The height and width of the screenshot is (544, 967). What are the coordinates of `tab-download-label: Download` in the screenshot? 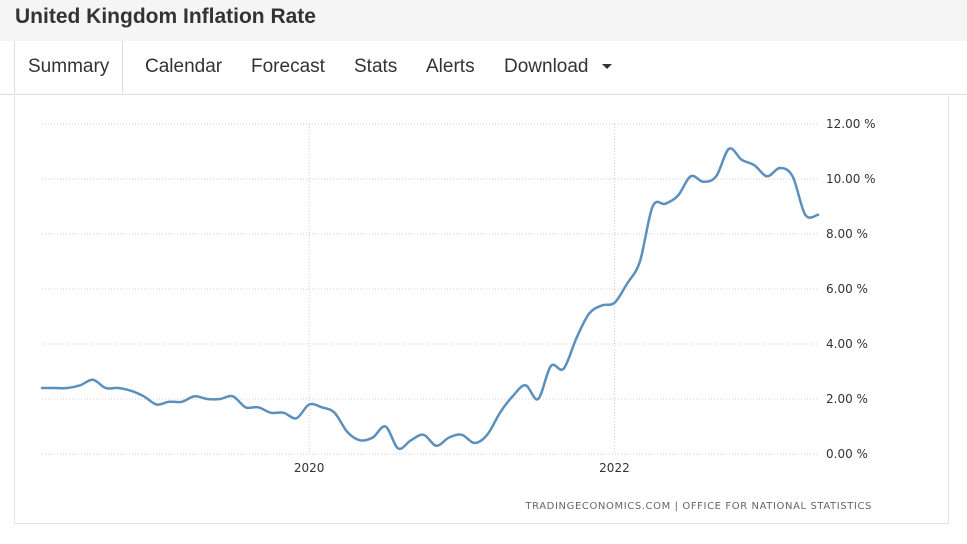 It's located at (546, 66).